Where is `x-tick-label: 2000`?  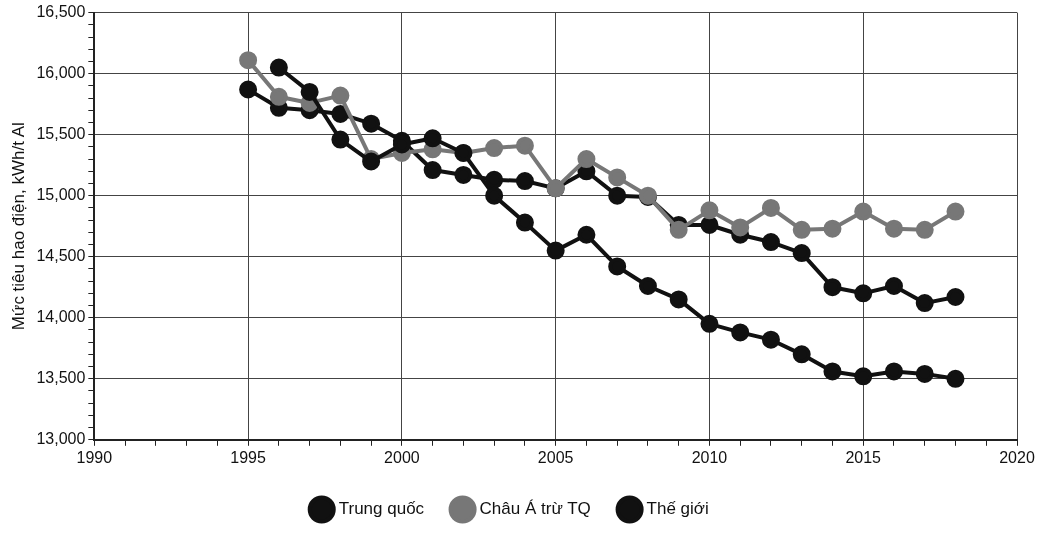
x-tick-label: 2000 is located at coordinates (402, 457).